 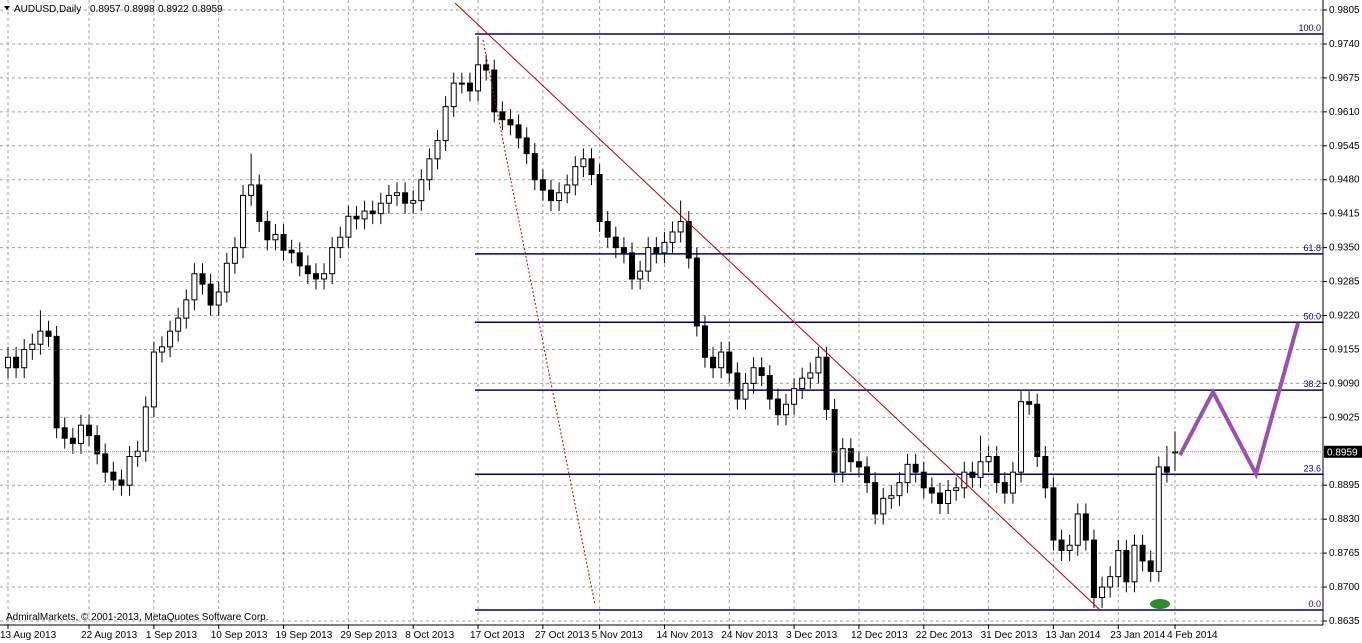 I want to click on x-tick-label: 17 Oct 2013, so click(x=497, y=635).